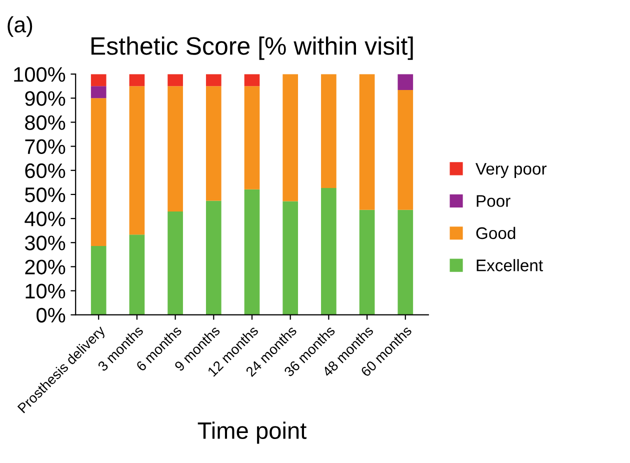  I want to click on legend-label: Good, so click(496, 233).